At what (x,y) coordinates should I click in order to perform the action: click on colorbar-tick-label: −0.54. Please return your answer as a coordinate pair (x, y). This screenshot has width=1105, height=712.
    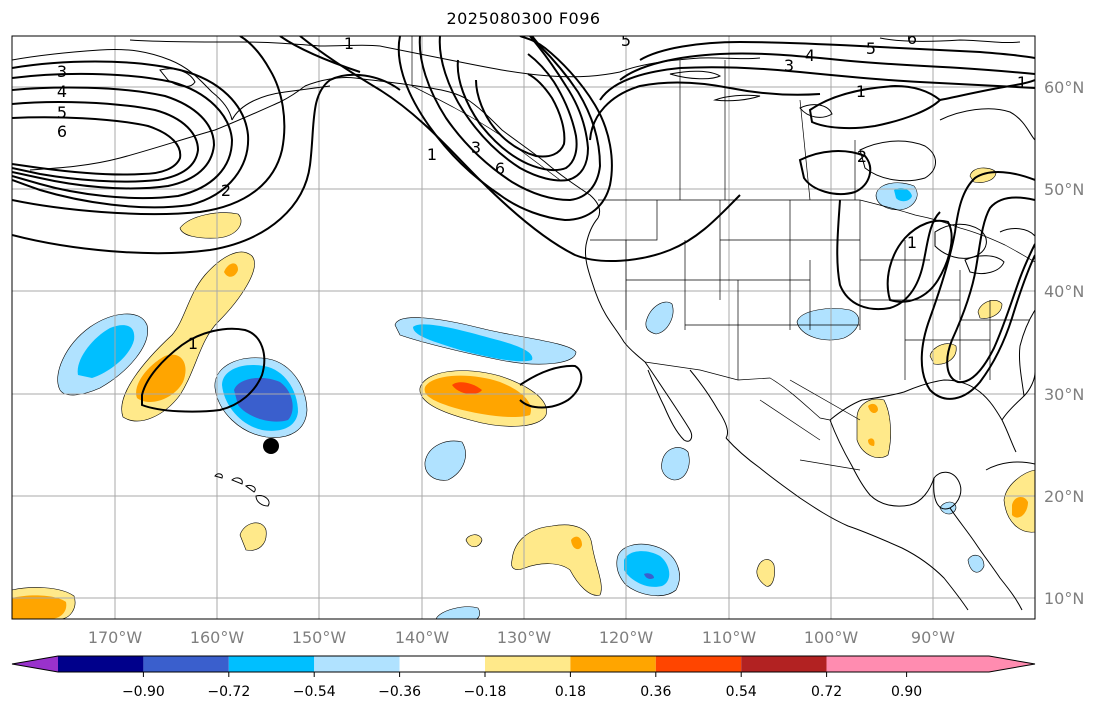
    Looking at the image, I should click on (314, 692).